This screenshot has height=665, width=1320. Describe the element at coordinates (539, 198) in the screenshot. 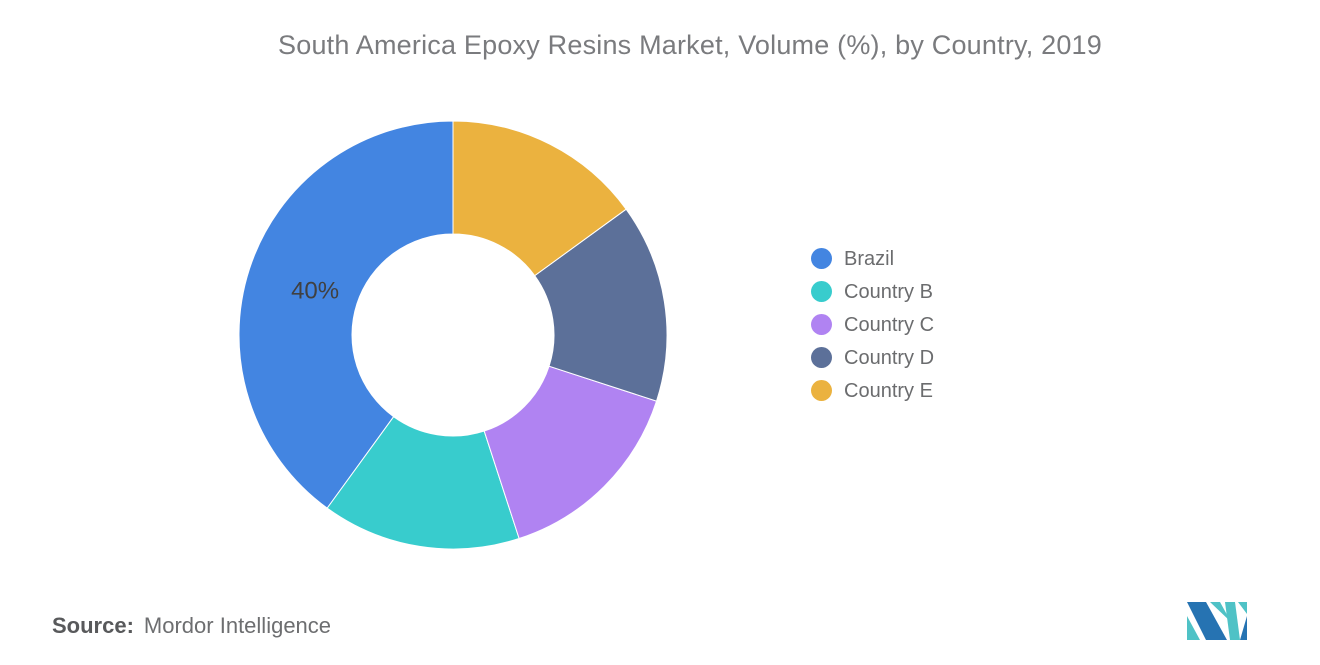

I see `slice-country-e` at that location.